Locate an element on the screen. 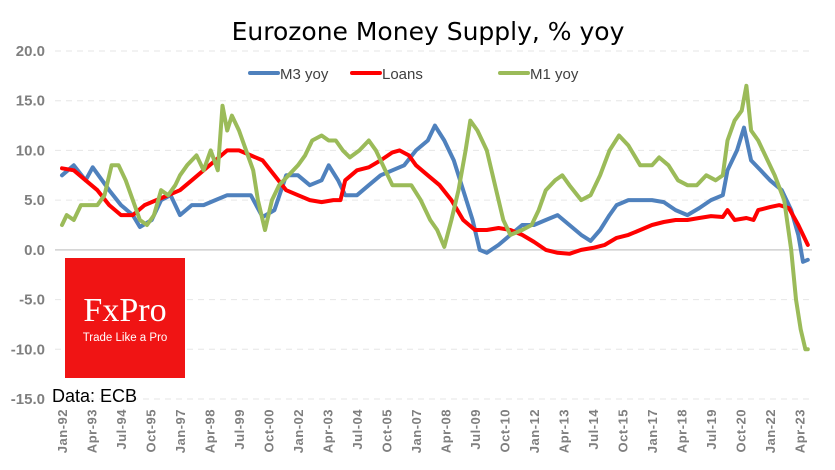 The image size is (835, 470). x-tick-label: Jan-92 is located at coordinates (62, 431).